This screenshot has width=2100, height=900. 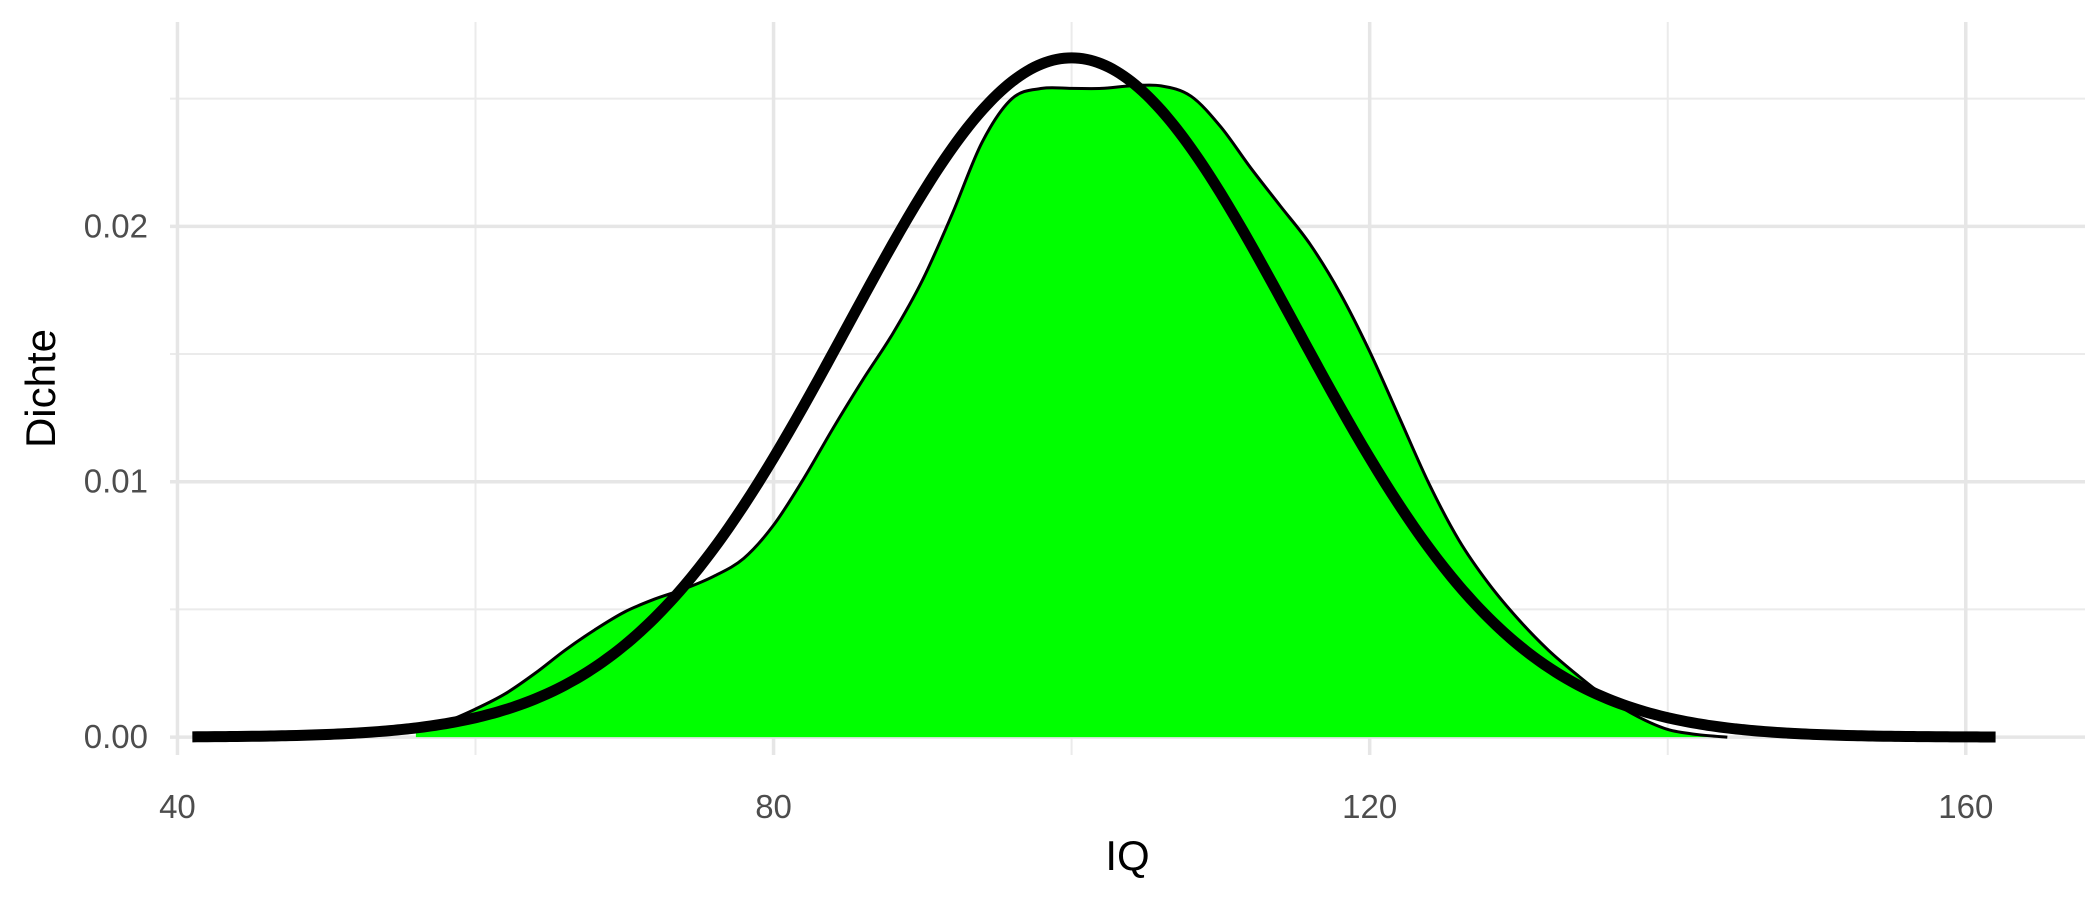 I want to click on x-axis-title: IQ, so click(x=1127, y=855).